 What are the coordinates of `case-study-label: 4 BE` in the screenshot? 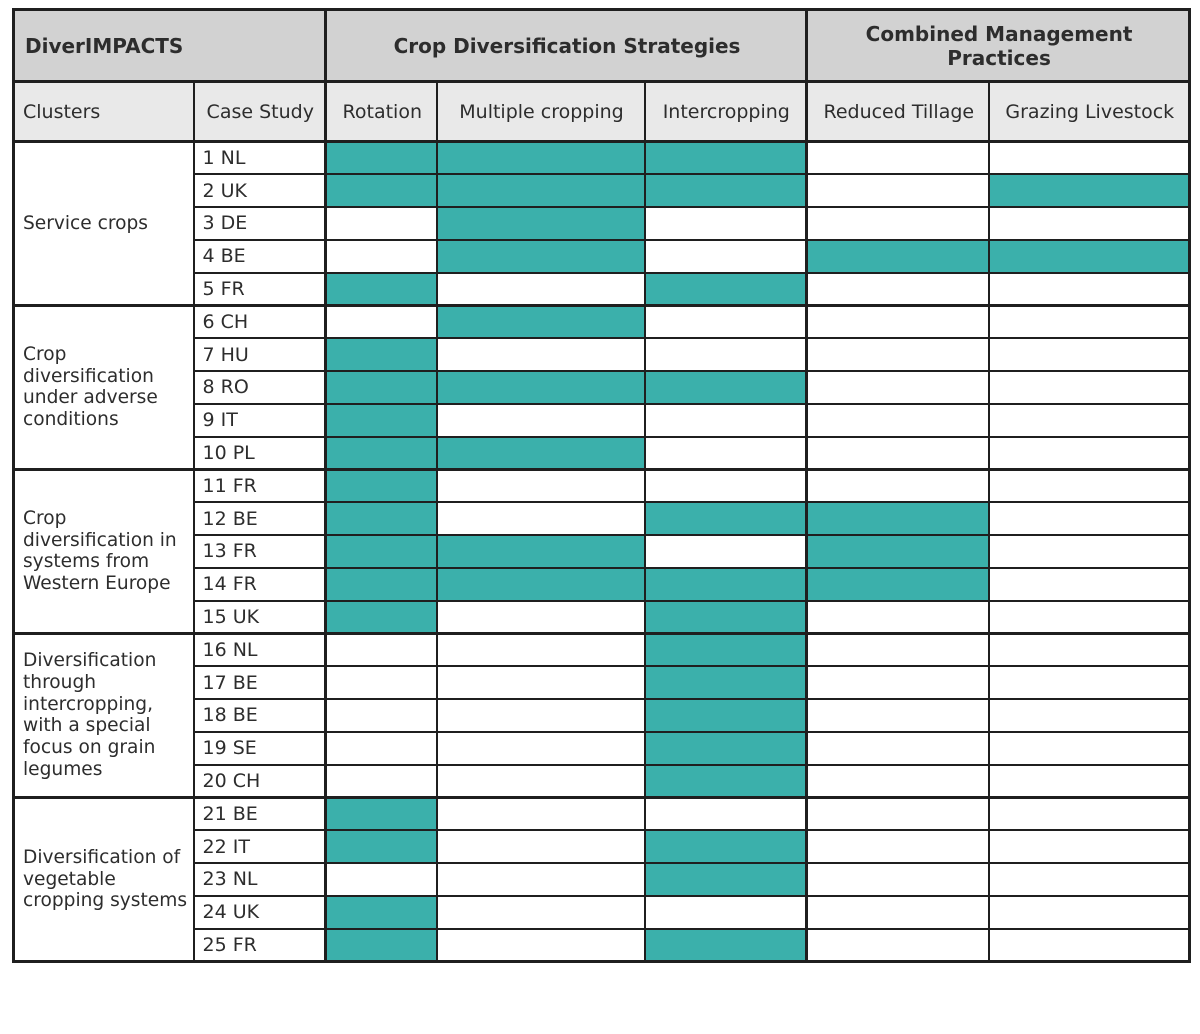 It's located at (259, 256).